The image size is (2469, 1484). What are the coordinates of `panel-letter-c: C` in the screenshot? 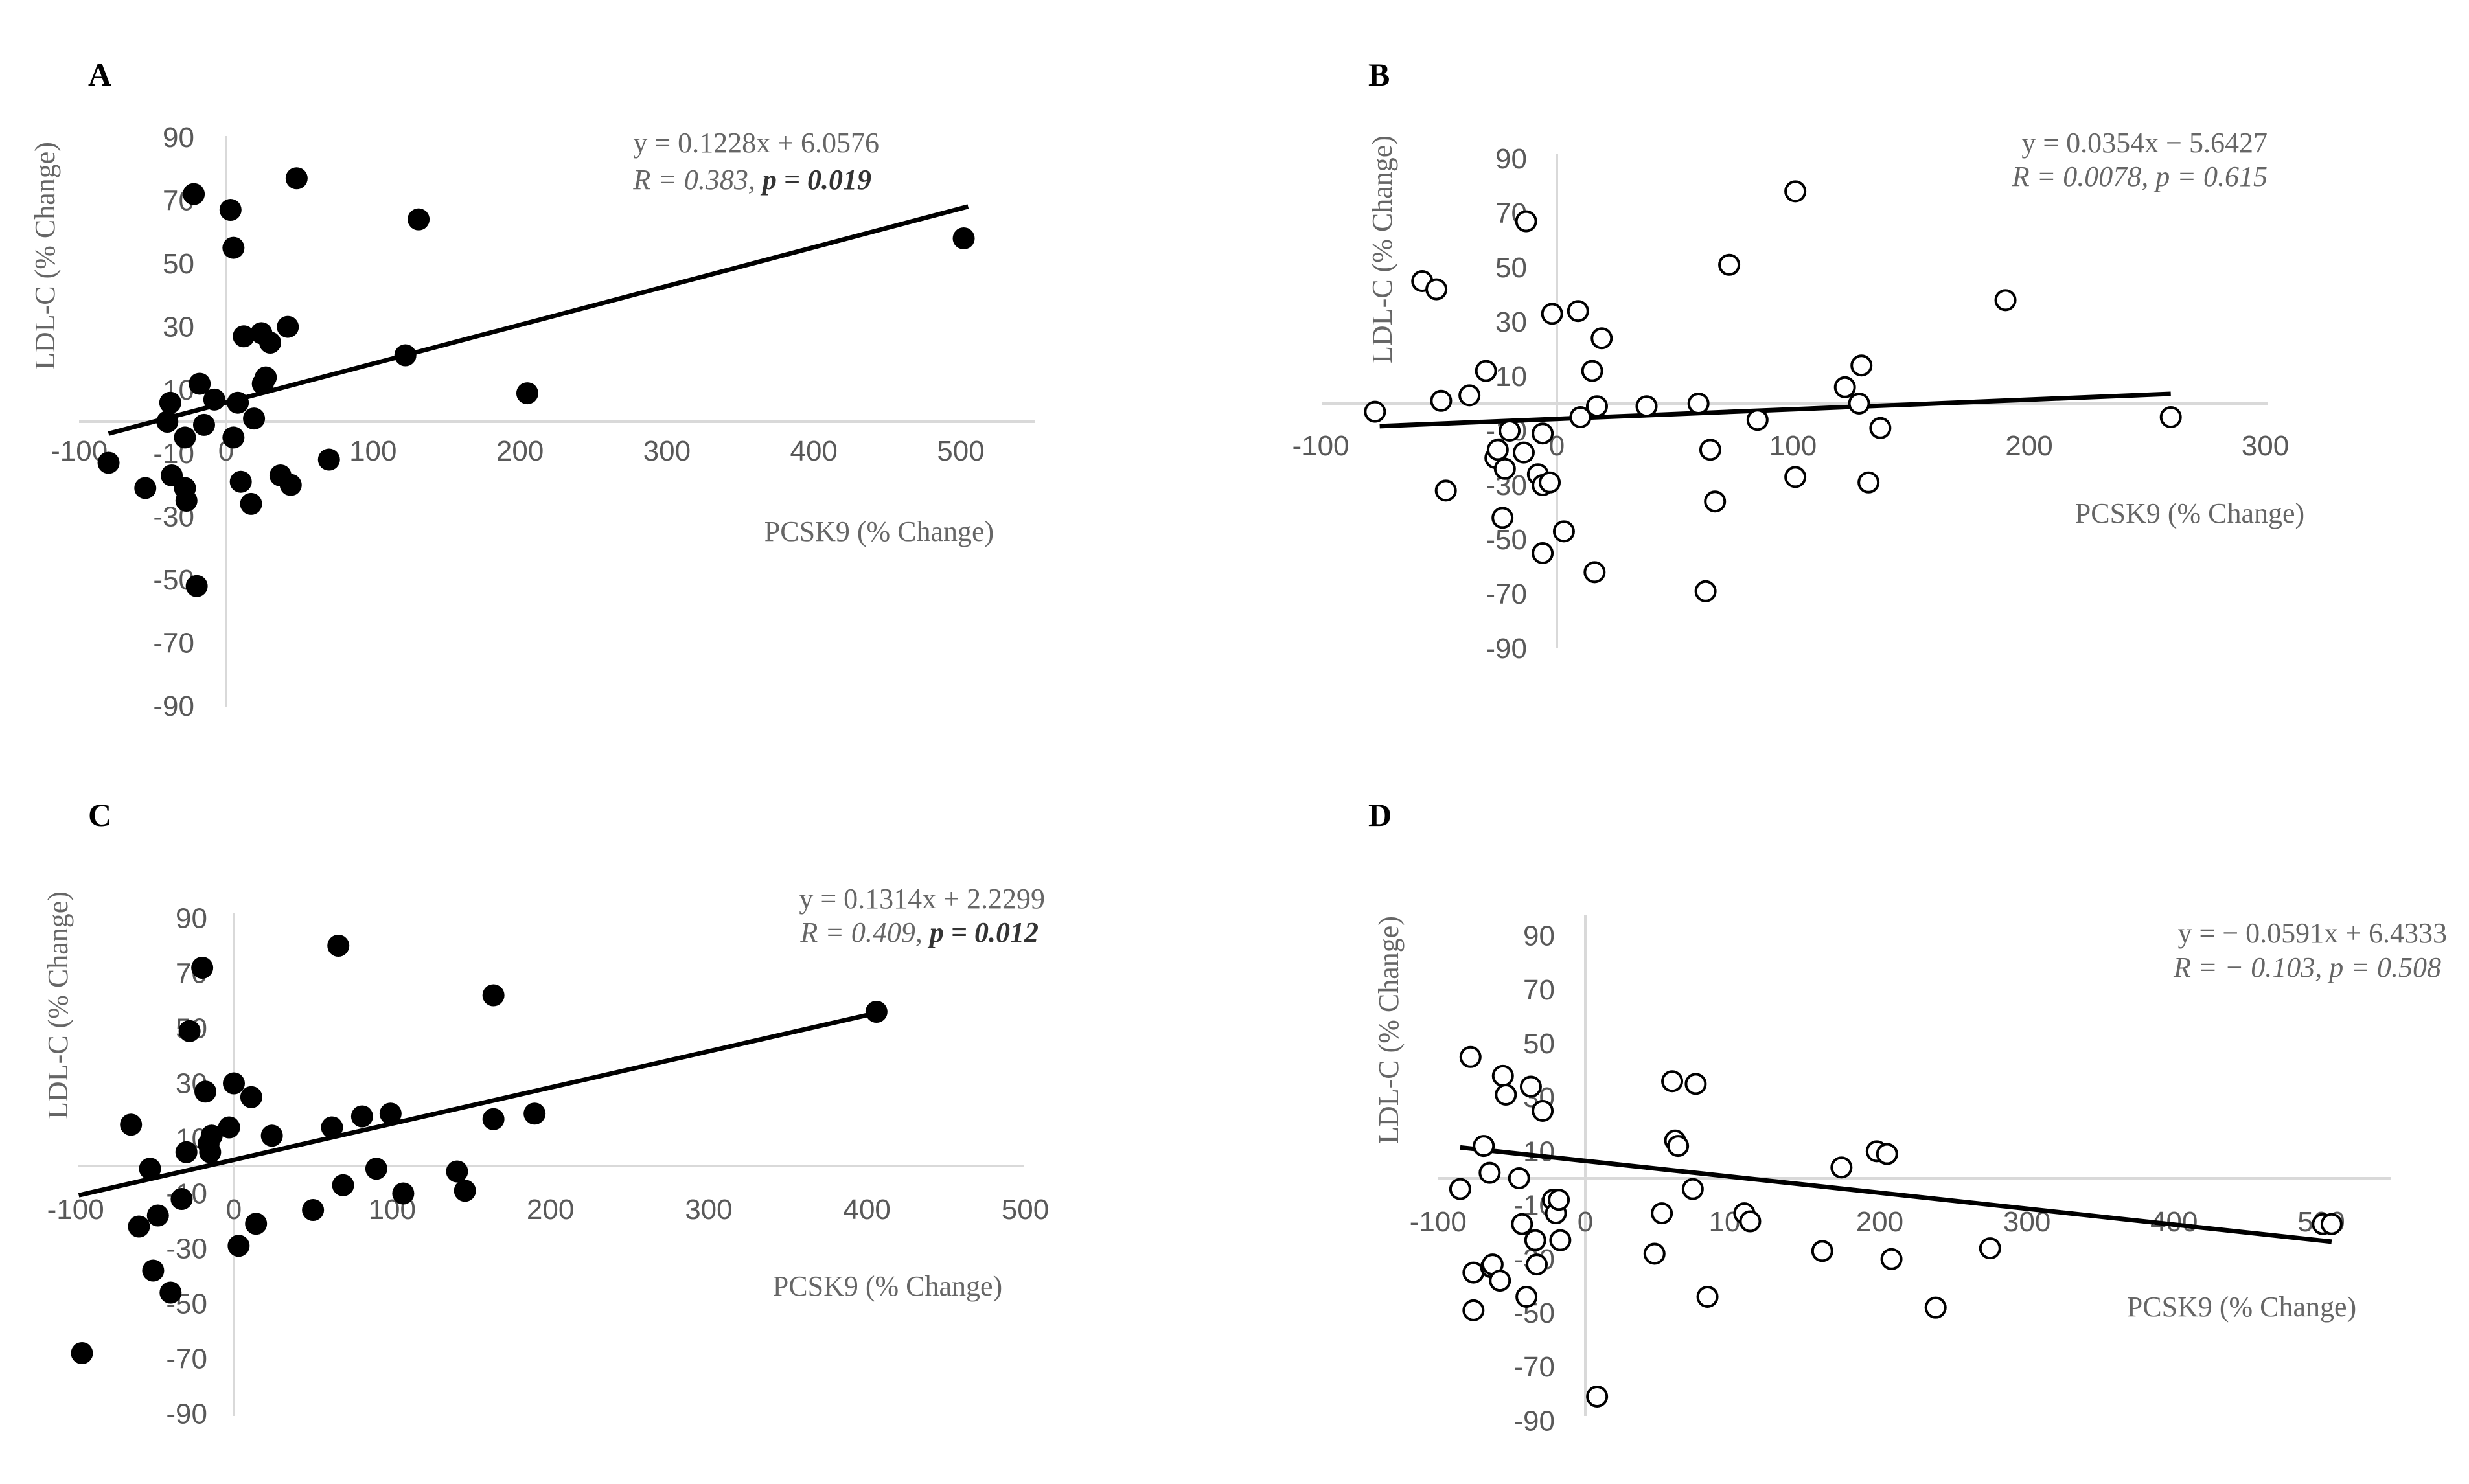 It's located at (100, 815).